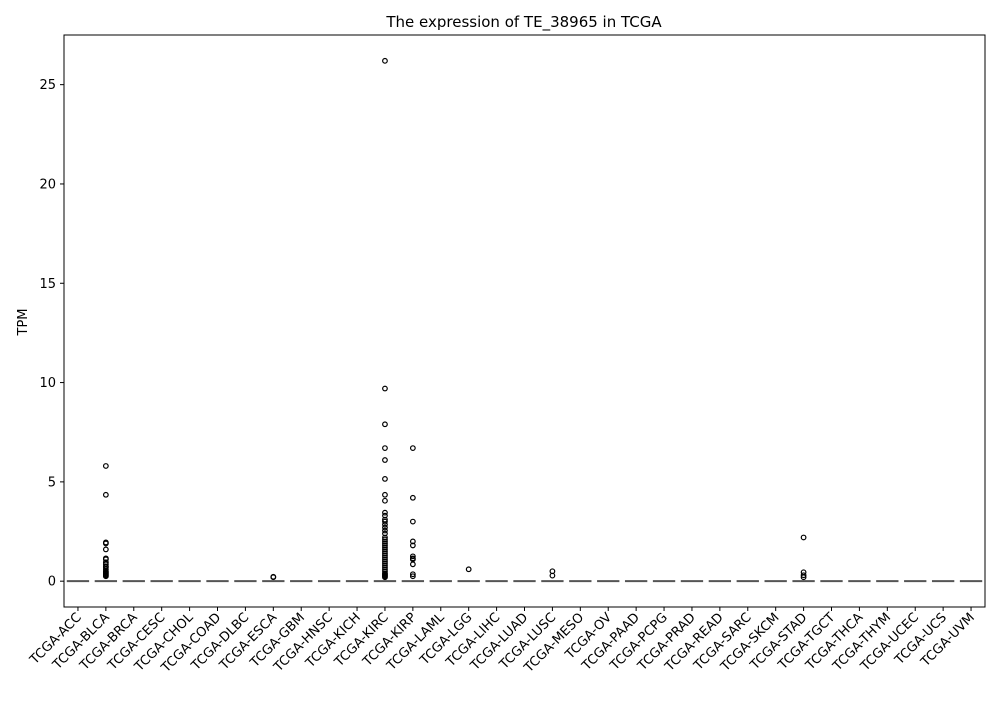 This screenshot has width=1000, height=704. What do you see at coordinates (47, 383) in the screenshot?
I see `y-tick-label: 10` at bounding box center [47, 383].